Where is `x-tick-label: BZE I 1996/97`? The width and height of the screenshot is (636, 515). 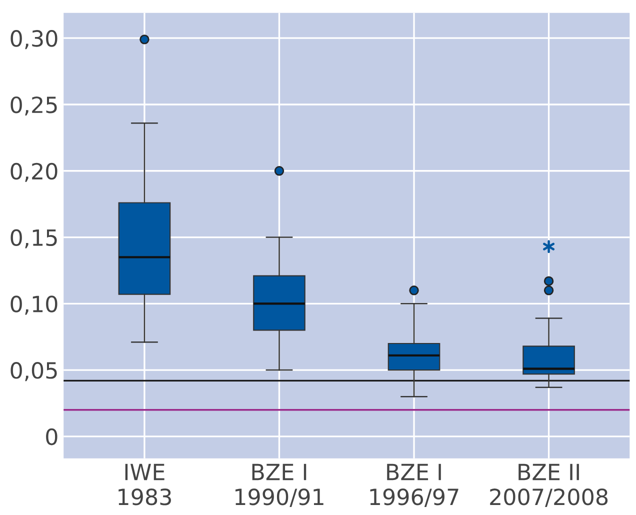
x-tick-label: BZE I 1996/97 is located at coordinates (414, 486).